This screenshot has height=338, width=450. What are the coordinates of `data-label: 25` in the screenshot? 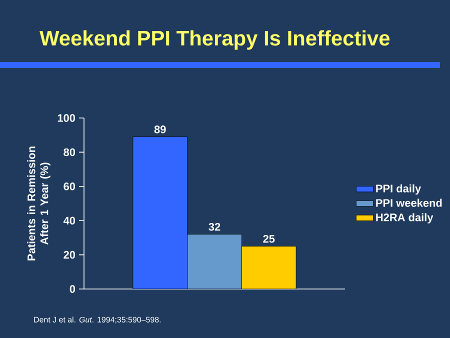 It's located at (269, 238).